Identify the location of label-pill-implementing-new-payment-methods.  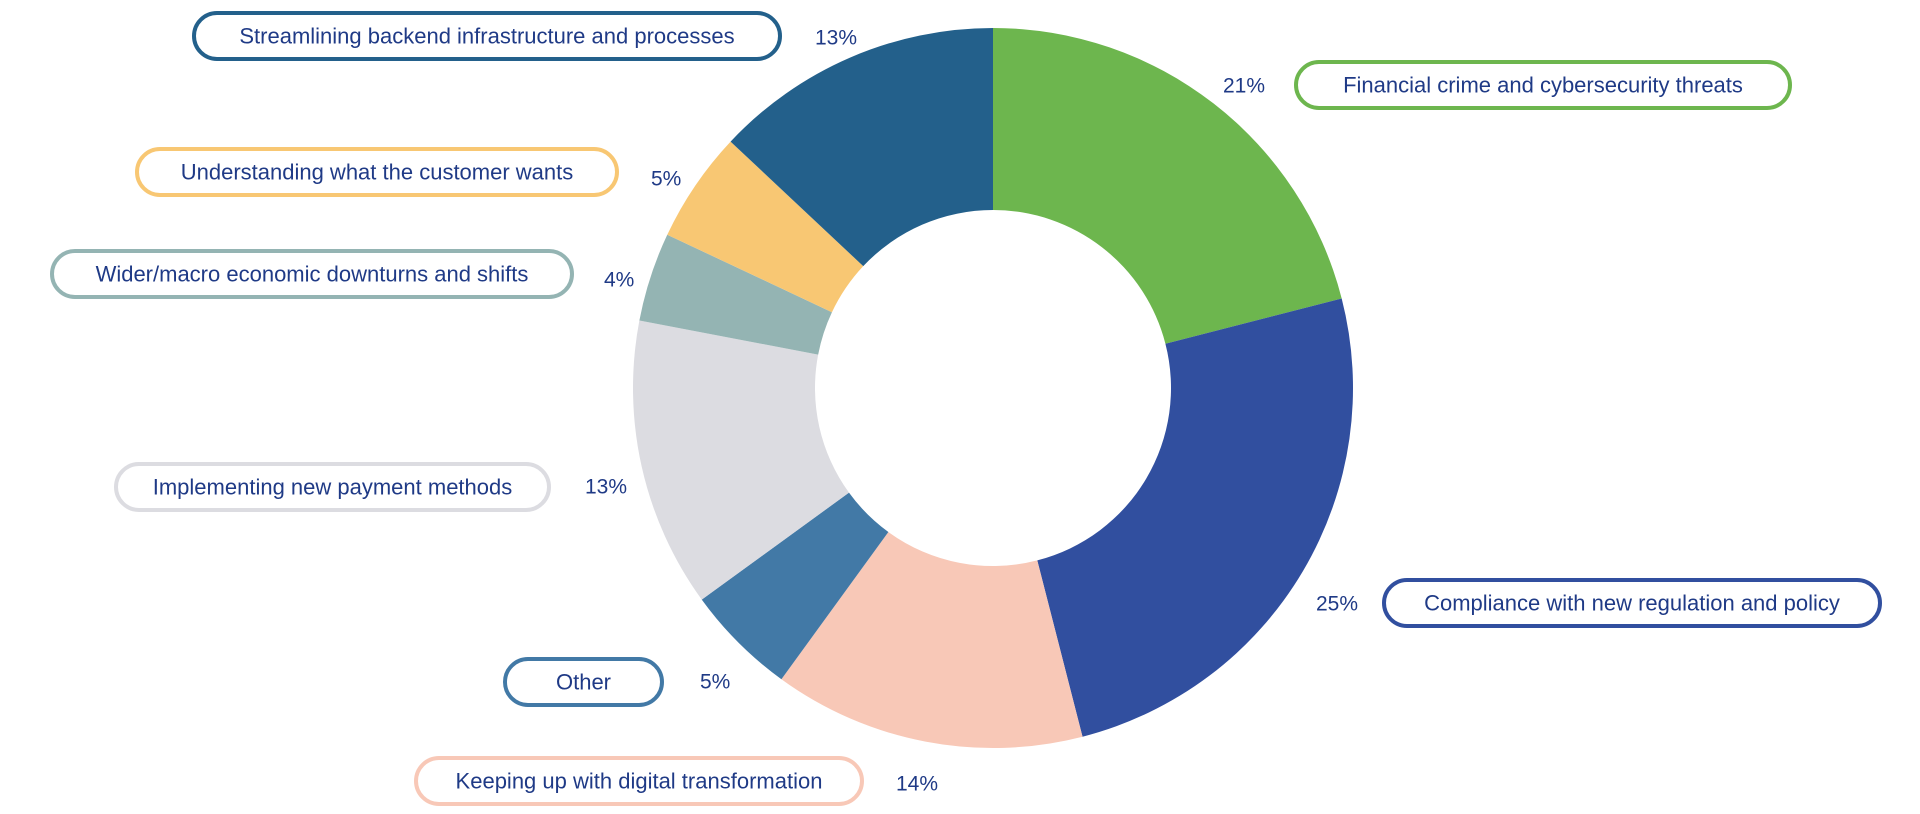
(332, 487).